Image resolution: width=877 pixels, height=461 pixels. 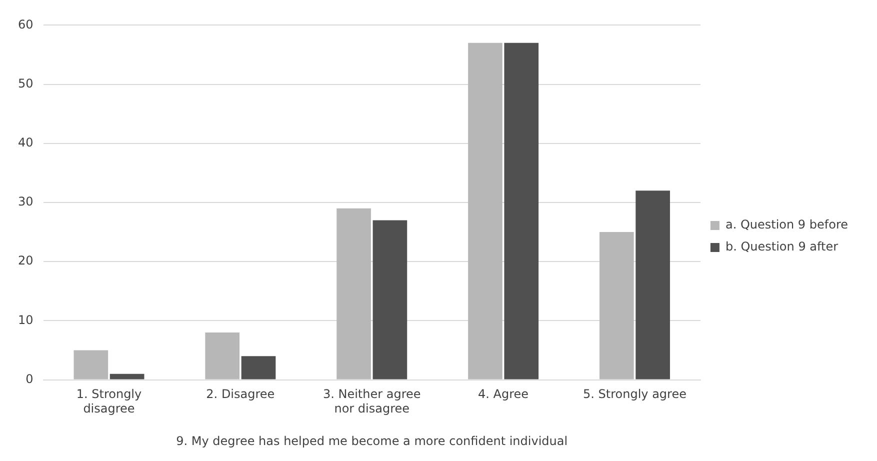 What do you see at coordinates (30, 379) in the screenshot?
I see `y-tick-label: 0` at bounding box center [30, 379].